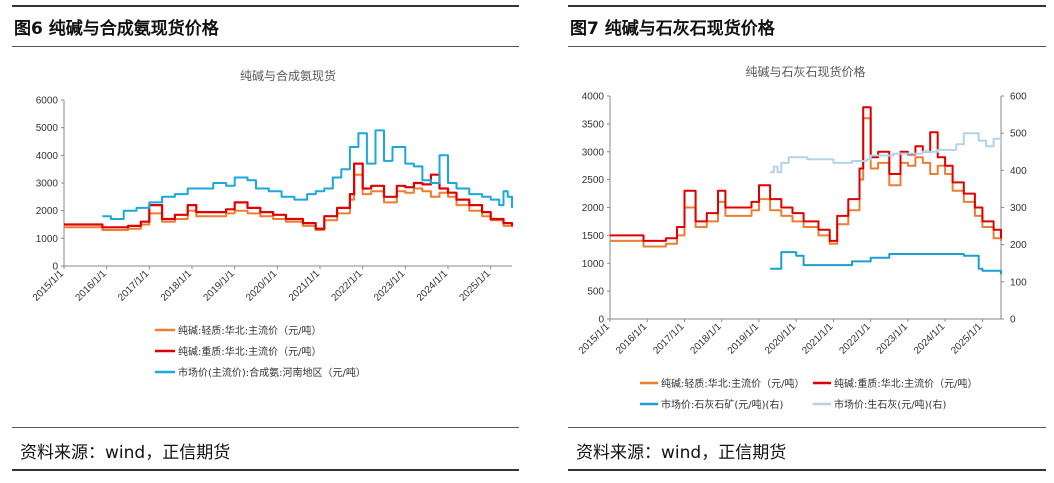 This screenshot has width=1054, height=483. What do you see at coordinates (593, 180) in the screenshot?
I see `y-left-tick-label: 2500` at bounding box center [593, 180].